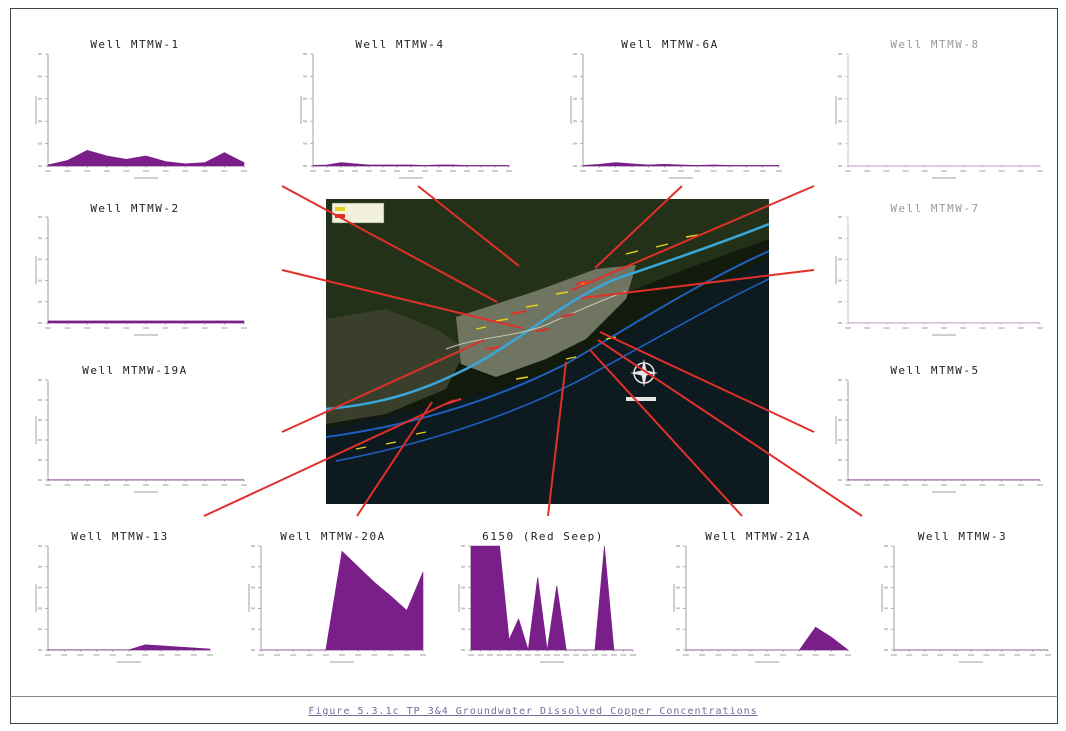  Describe the element at coordinates (935, 110) in the screenshot. I see `chart-panel-mtmw-8: Well MTMW-8` at that location.